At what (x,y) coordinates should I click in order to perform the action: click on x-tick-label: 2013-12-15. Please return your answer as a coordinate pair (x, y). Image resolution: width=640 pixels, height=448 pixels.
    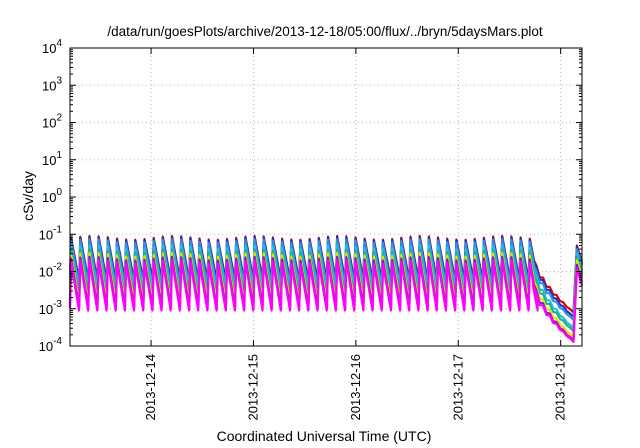
    Looking at the image, I should click on (252, 387).